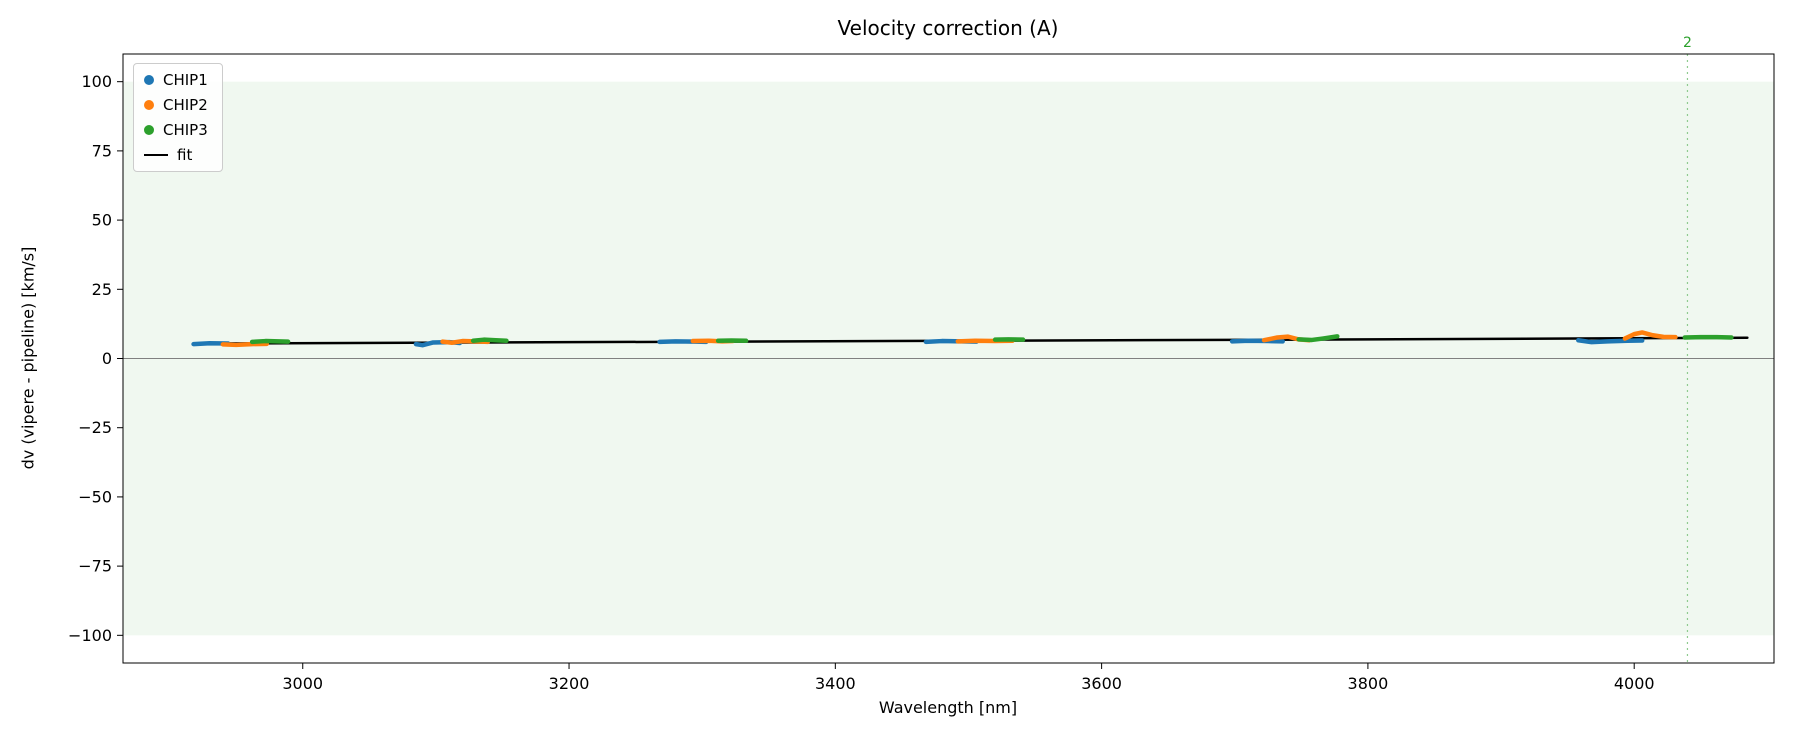 This screenshot has height=750, width=1800. What do you see at coordinates (1634, 683) in the screenshot?
I see `x-tick-label: 4000` at bounding box center [1634, 683].